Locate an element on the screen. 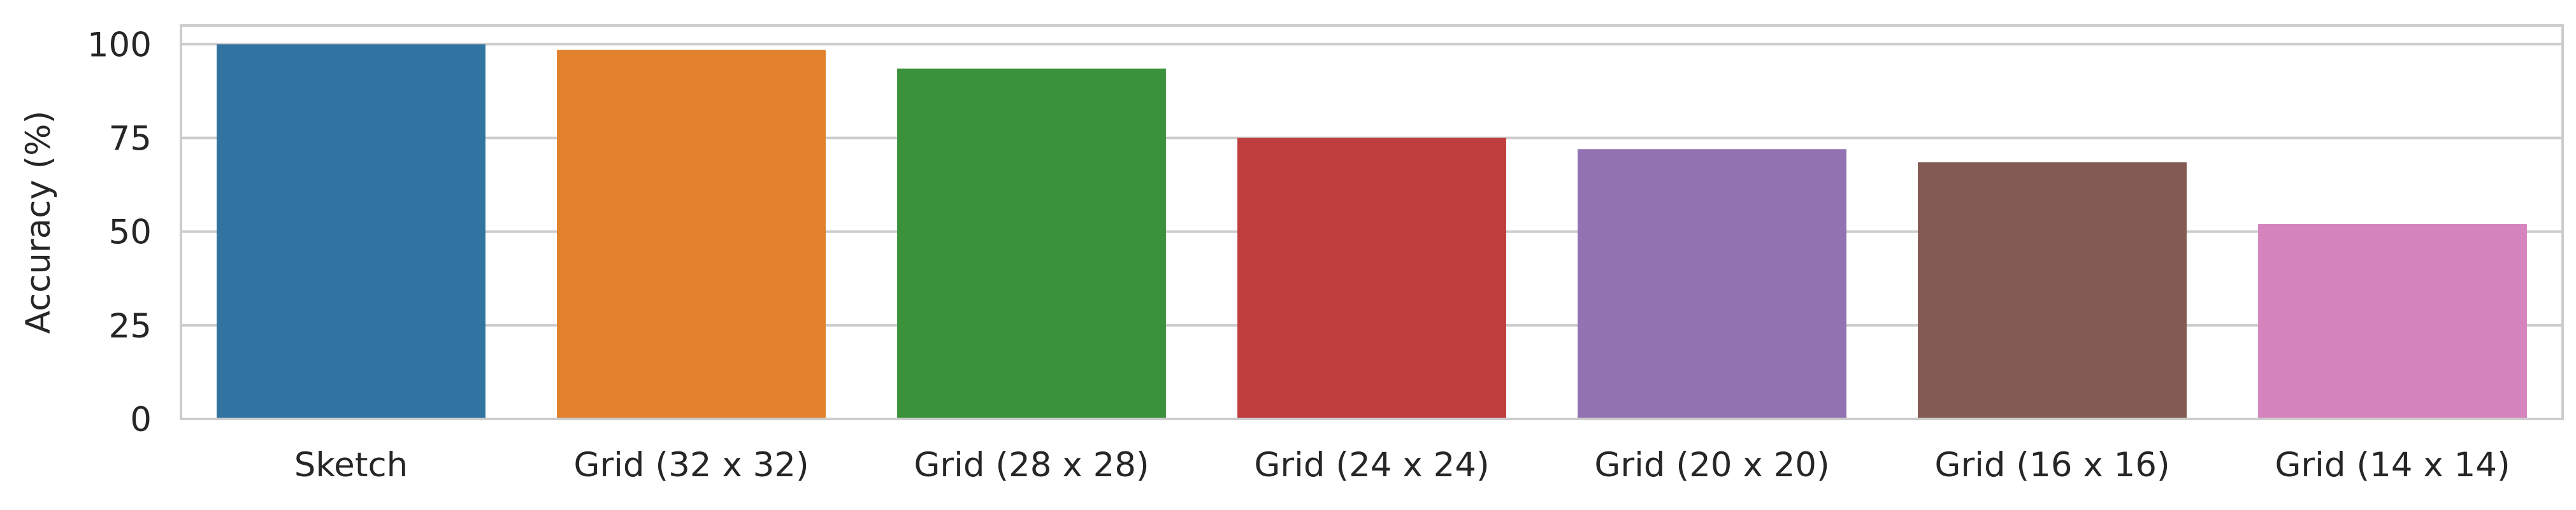 This screenshot has width=2576, height=510. y-axis-label: Accuracy (%) is located at coordinates (38, 222).